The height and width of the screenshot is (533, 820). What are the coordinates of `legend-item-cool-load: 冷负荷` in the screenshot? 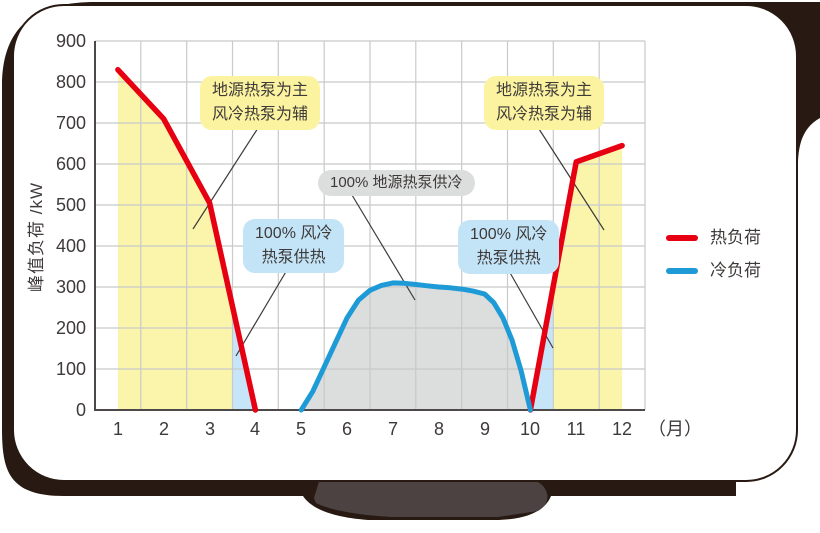 It's located at (713, 271).